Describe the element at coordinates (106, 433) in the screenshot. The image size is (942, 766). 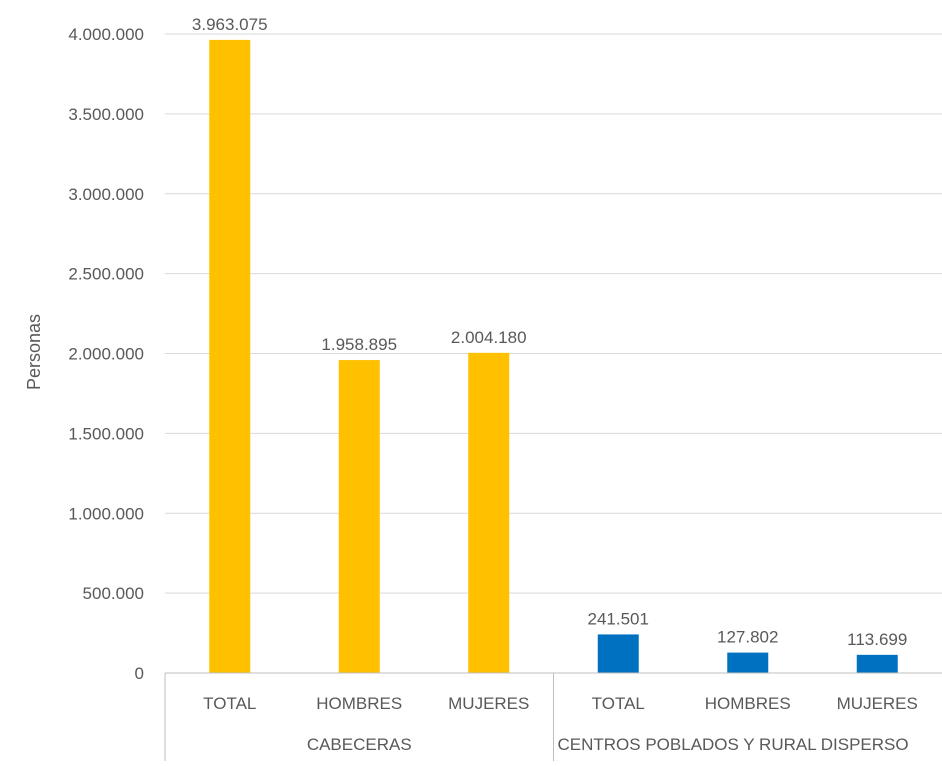
I see `y-tick-label: 1.500.000` at that location.